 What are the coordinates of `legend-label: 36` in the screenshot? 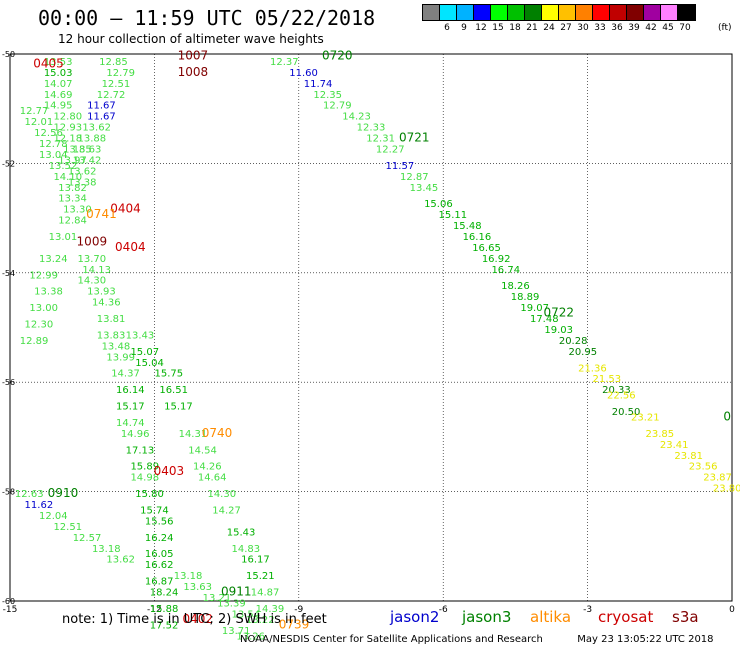 It's located at (617, 28).